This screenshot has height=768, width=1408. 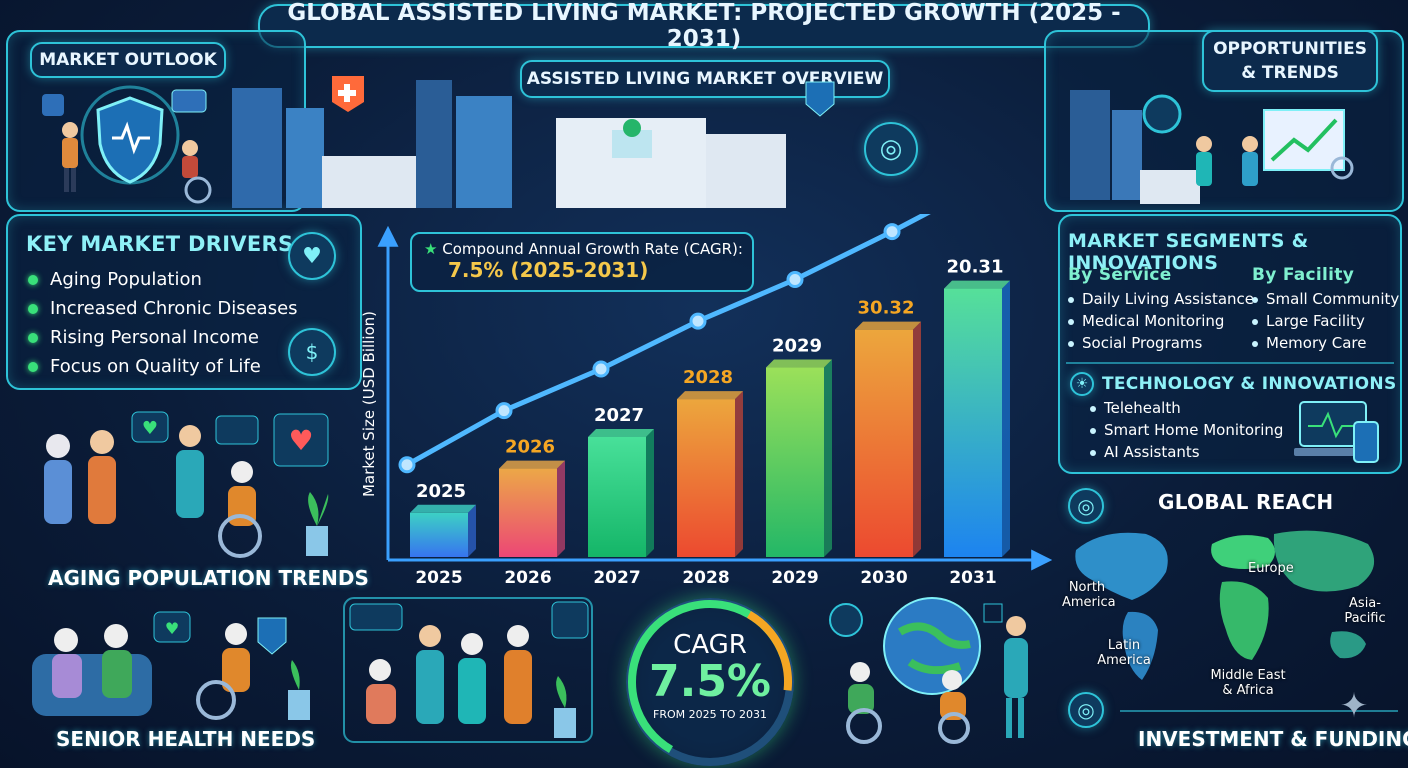 What do you see at coordinates (1120, 275) in the screenshot?
I see `by-service-heading: By Service` at bounding box center [1120, 275].